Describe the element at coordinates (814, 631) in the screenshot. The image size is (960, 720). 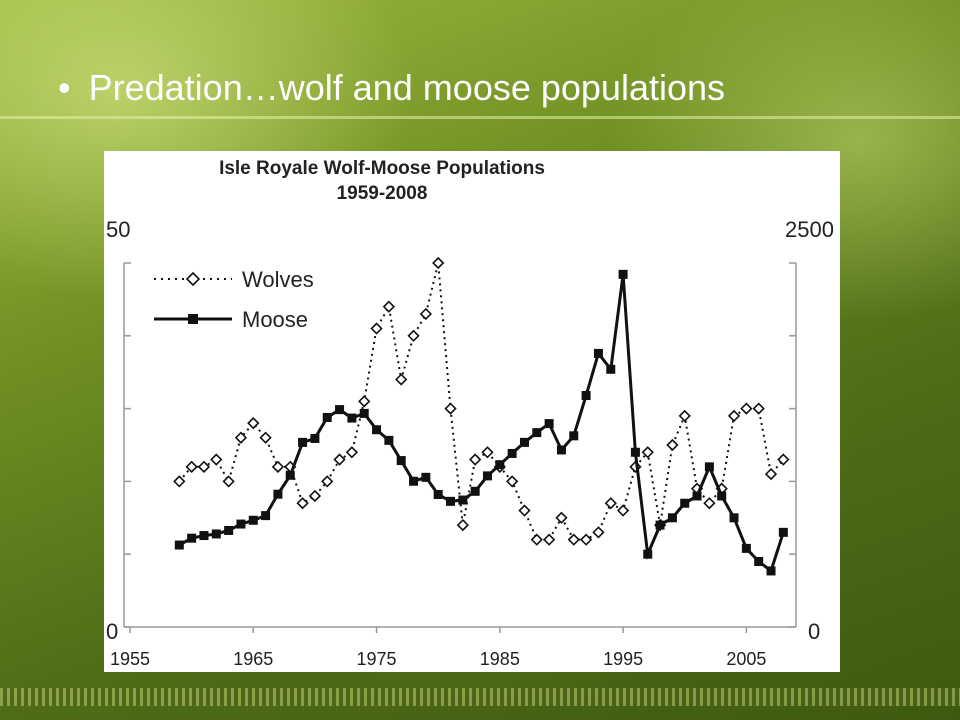
I see `y-right-tick-label: 0` at that location.